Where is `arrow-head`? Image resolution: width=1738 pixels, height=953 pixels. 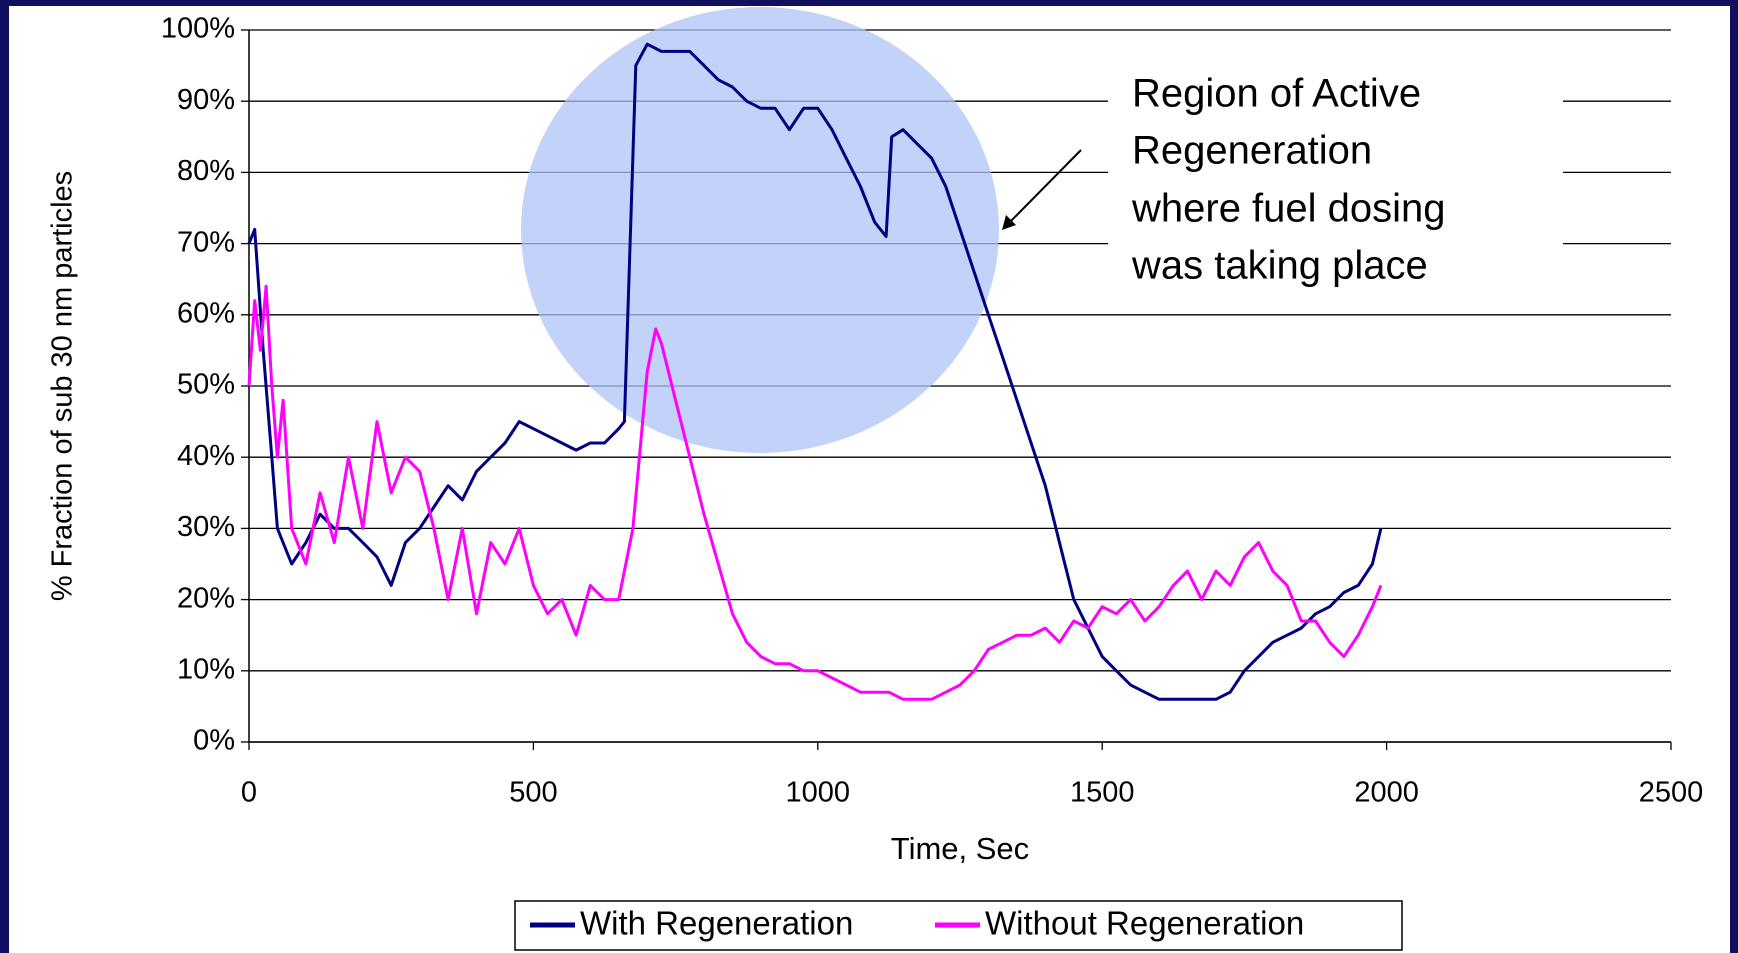 arrow-head is located at coordinates (1009, 222).